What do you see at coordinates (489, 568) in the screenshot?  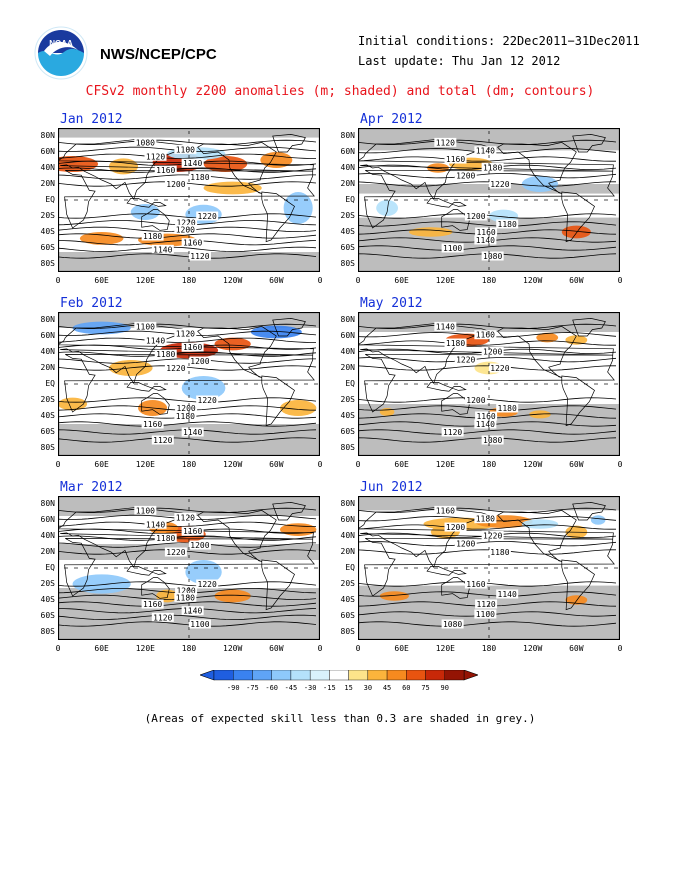 I see `map-frame` at bounding box center [489, 568].